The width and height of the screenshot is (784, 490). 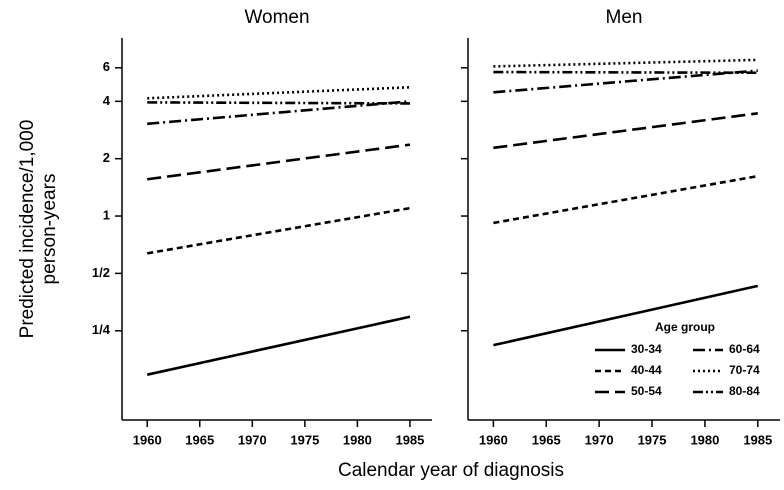 I want to click on y-tick-label: 6, so click(x=106, y=66).